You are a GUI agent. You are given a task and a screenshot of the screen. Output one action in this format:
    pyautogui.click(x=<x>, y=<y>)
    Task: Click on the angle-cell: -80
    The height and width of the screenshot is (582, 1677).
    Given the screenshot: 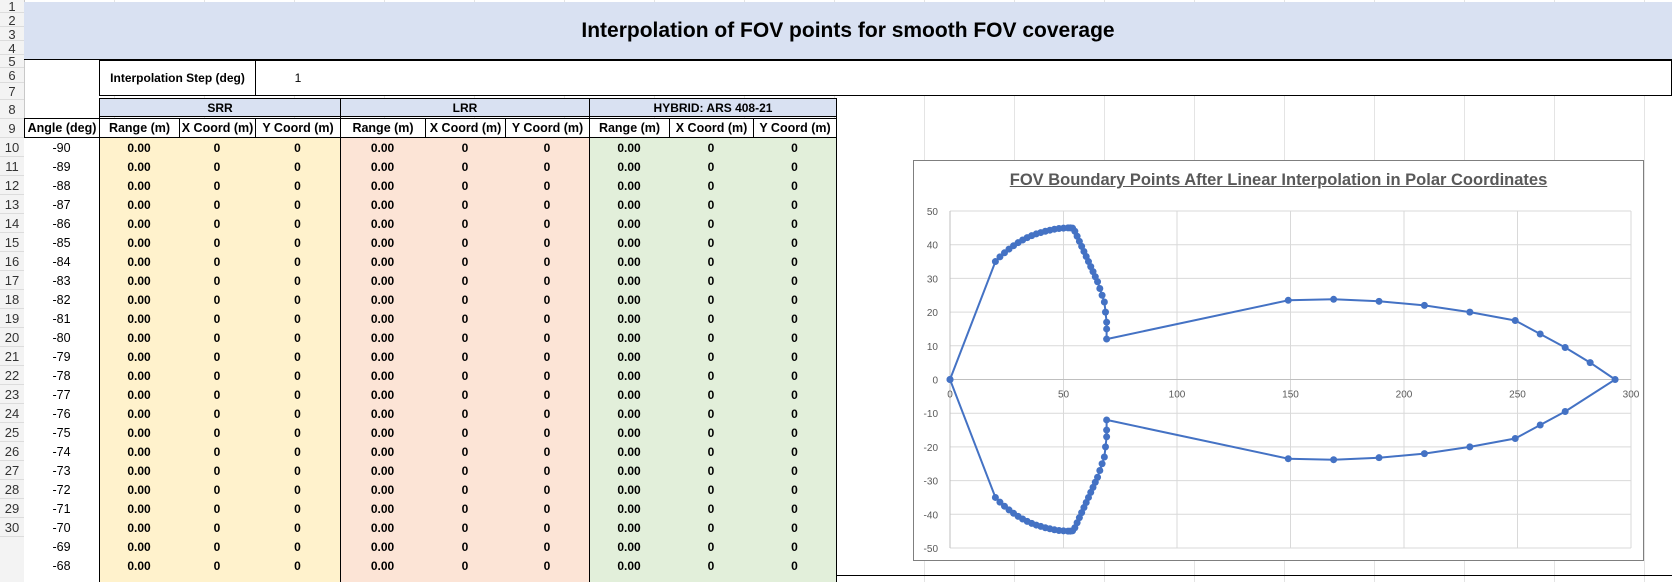 What is the action you would take?
    pyautogui.click(x=61, y=337)
    